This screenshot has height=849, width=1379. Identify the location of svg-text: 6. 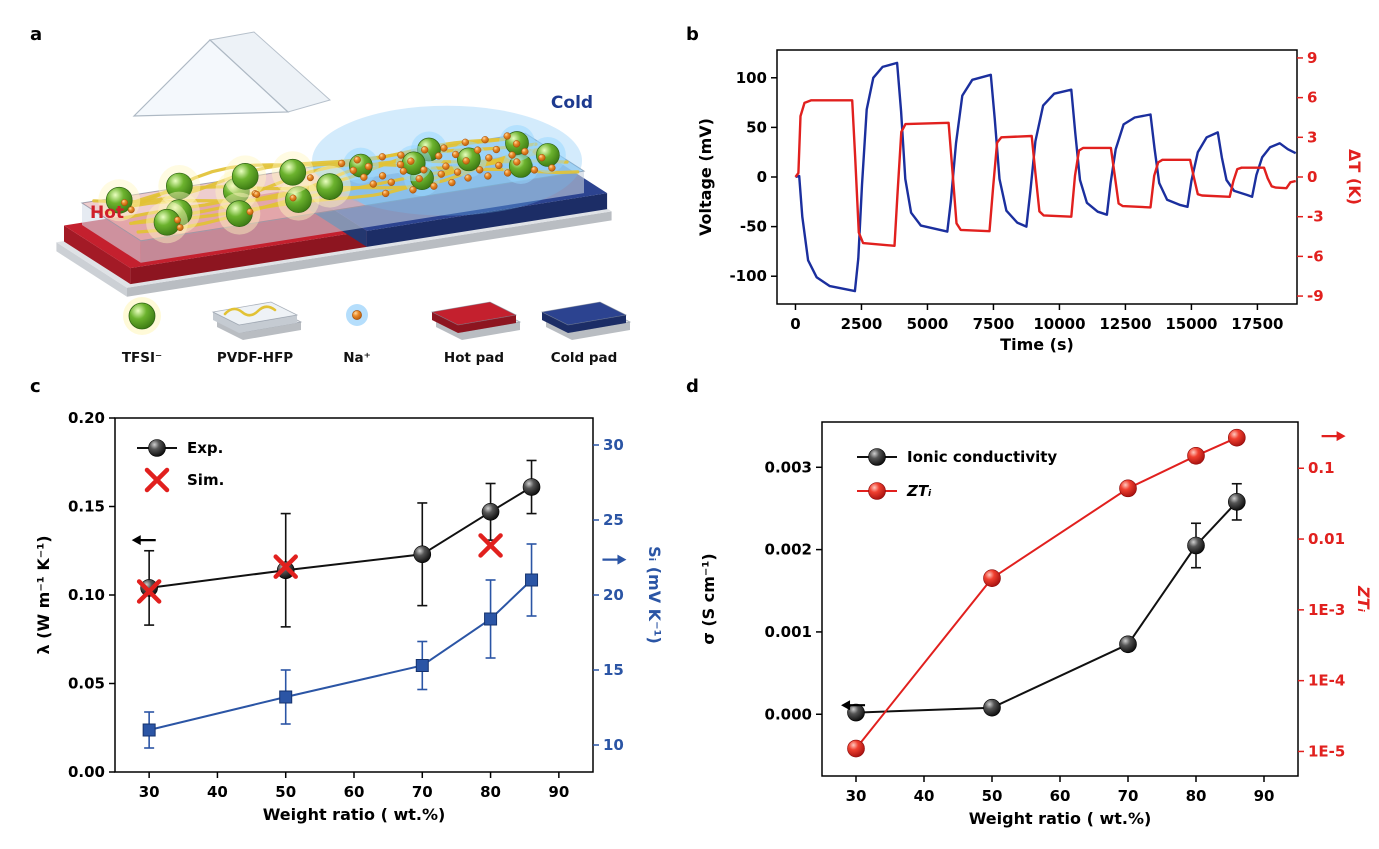
(1312, 98).